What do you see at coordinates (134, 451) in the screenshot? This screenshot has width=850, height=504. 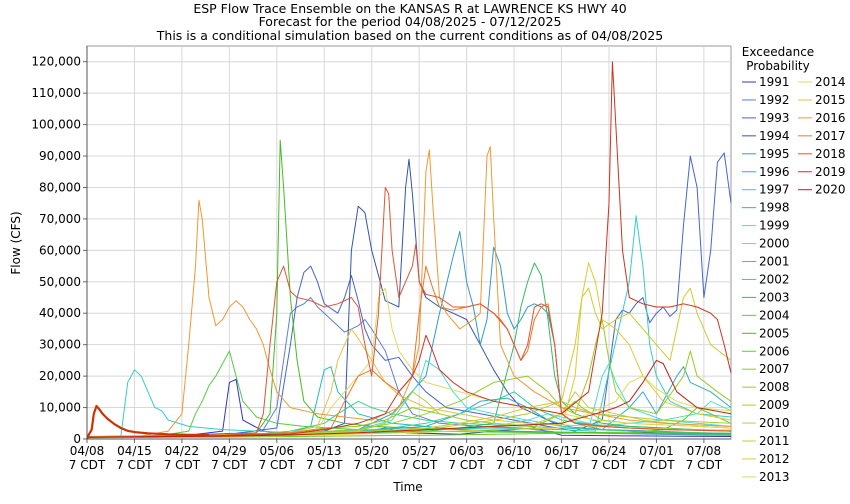 I see `x-tick-label-date: 04/15` at bounding box center [134, 451].